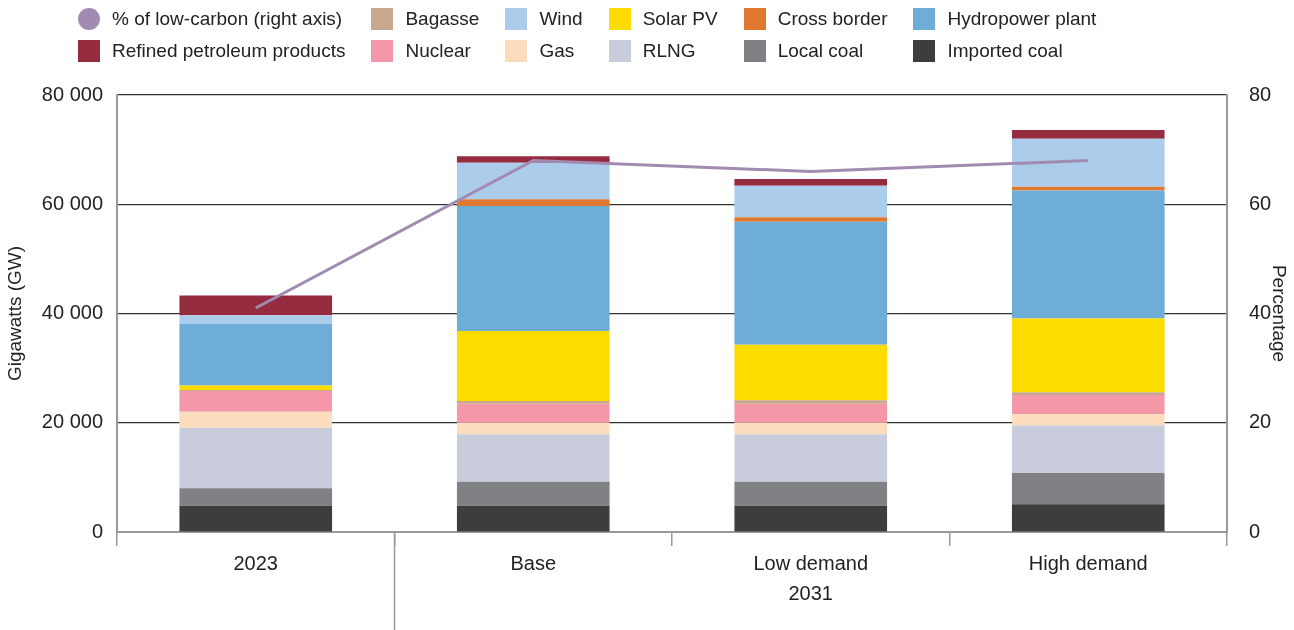  What do you see at coordinates (1260, 312) in the screenshot?
I see `y2-tick-label: 40` at bounding box center [1260, 312].